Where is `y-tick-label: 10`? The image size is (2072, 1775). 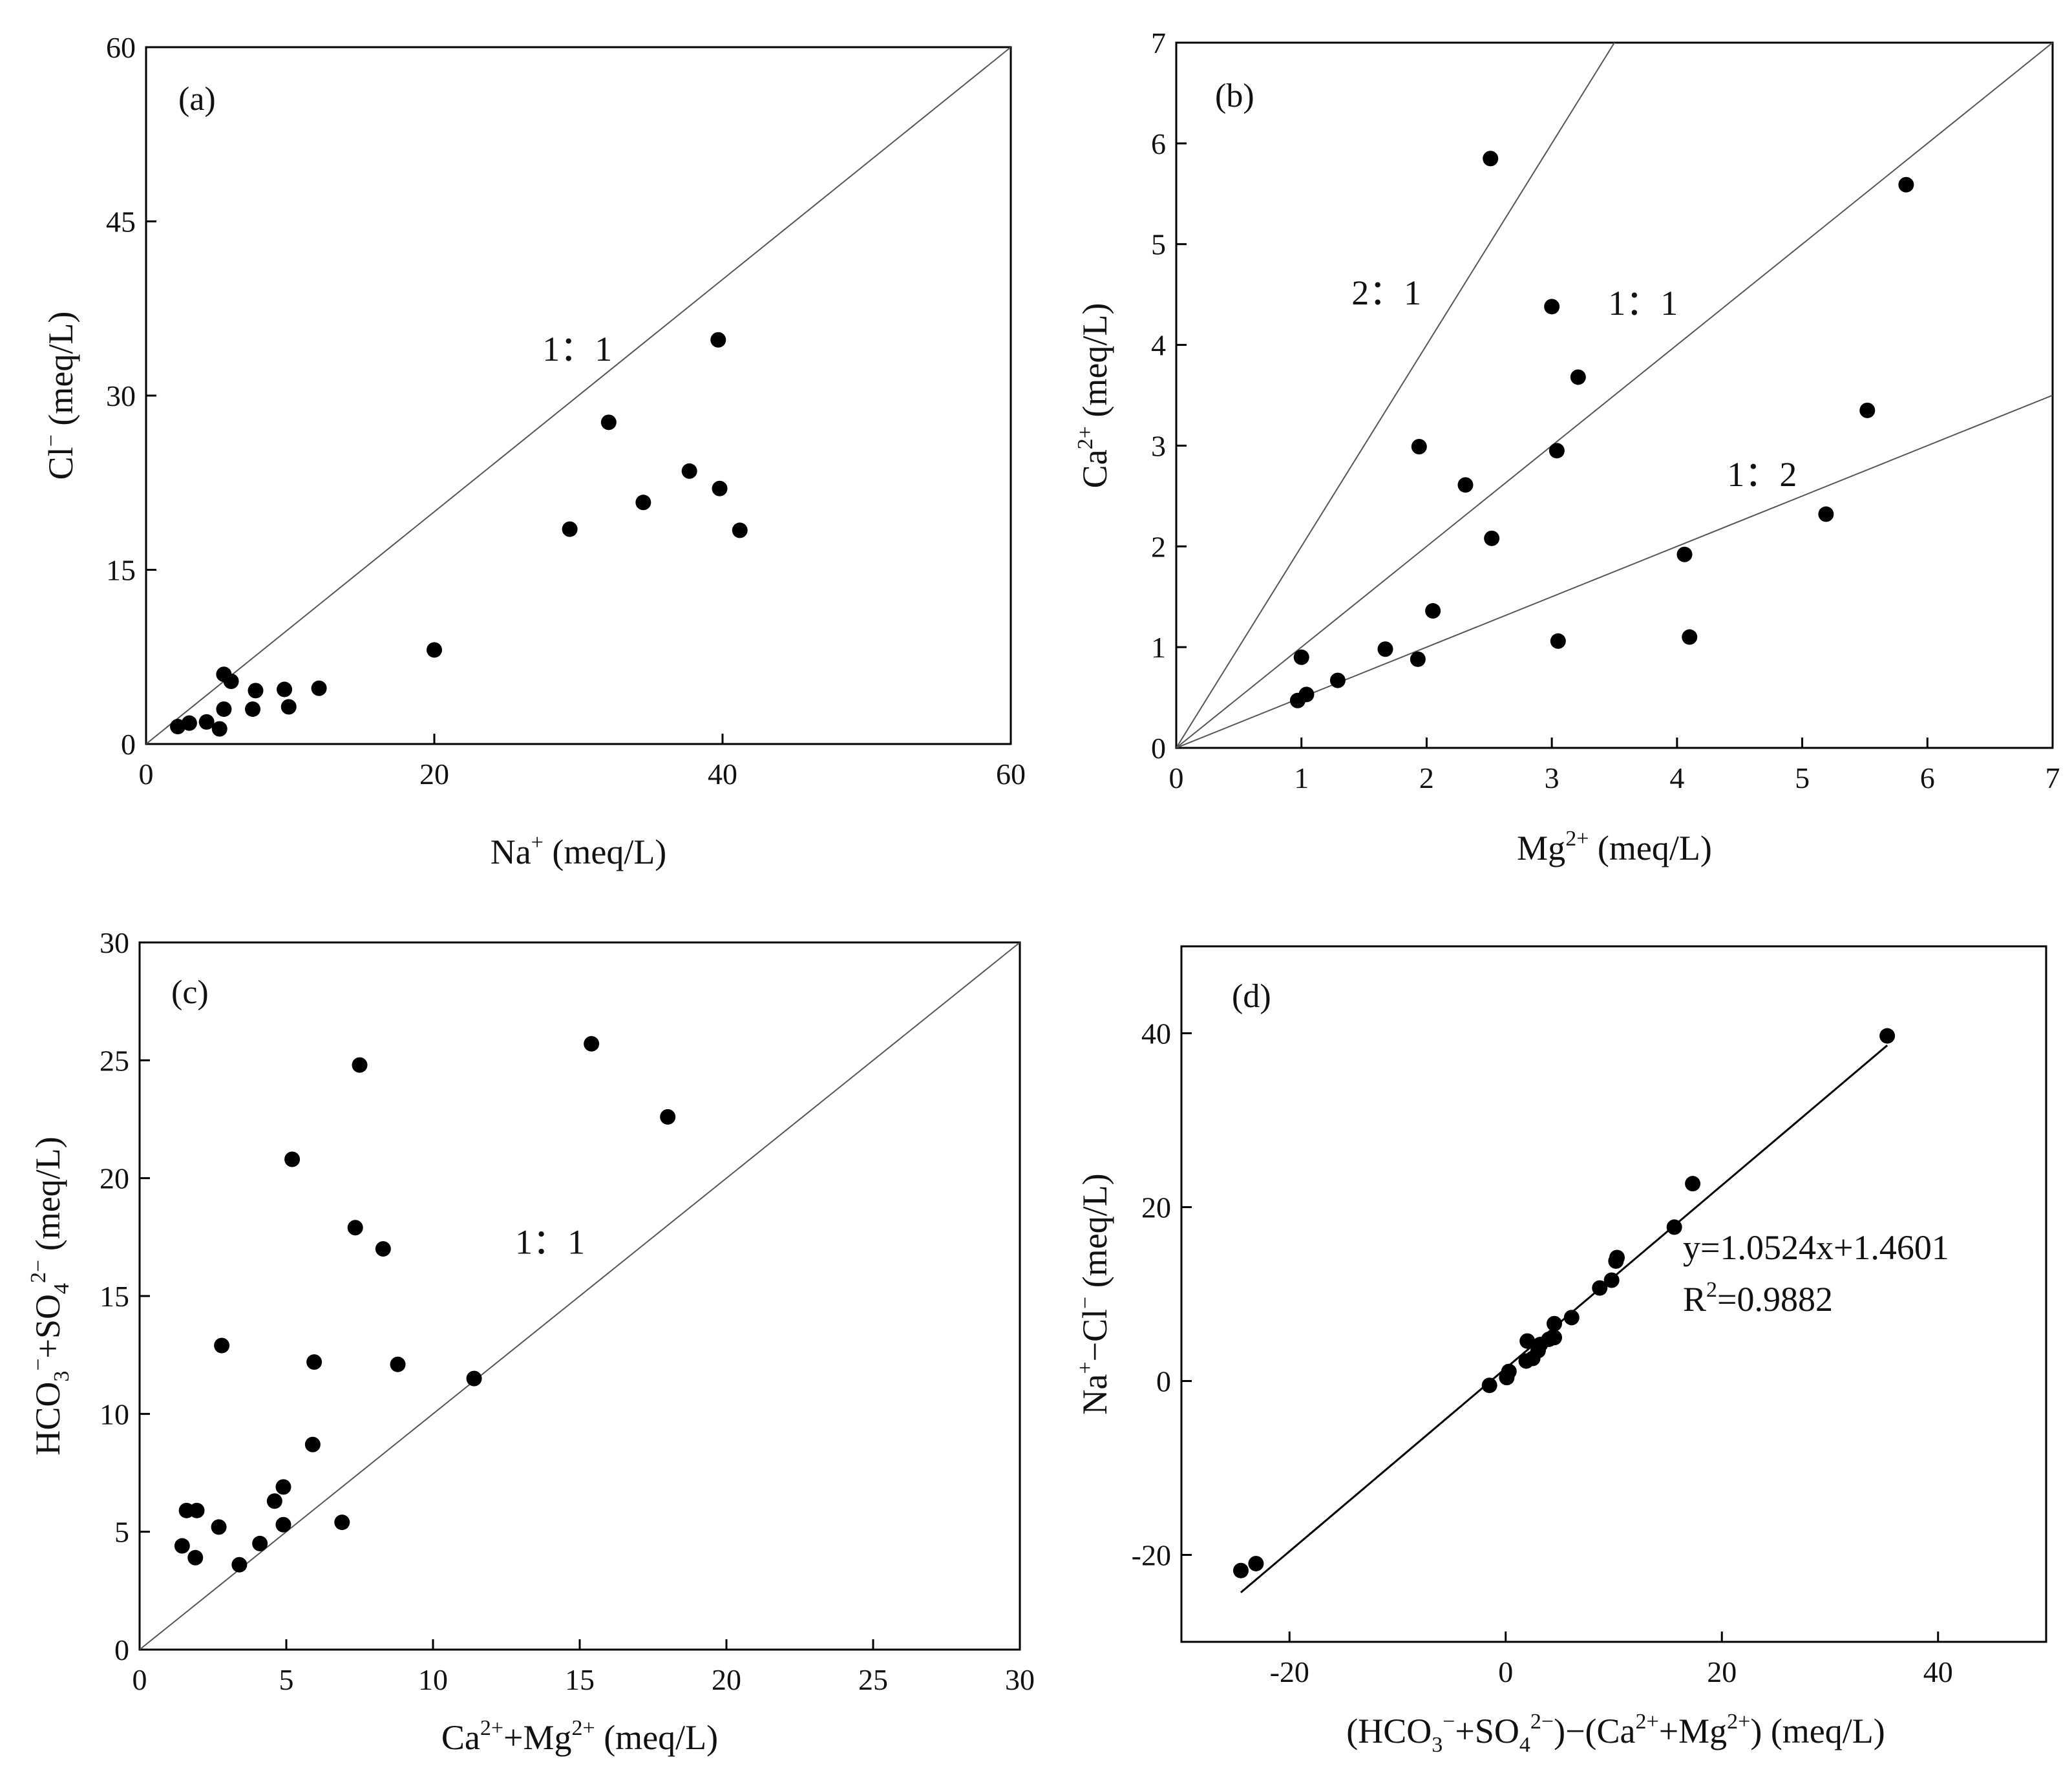 y-tick-label: 10 is located at coordinates (114, 1414).